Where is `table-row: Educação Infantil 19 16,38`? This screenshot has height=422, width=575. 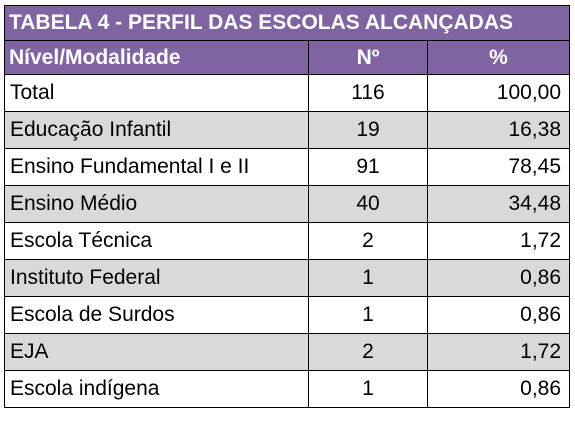
table-row: Educação Infantil 19 16,38 is located at coordinates (287, 130).